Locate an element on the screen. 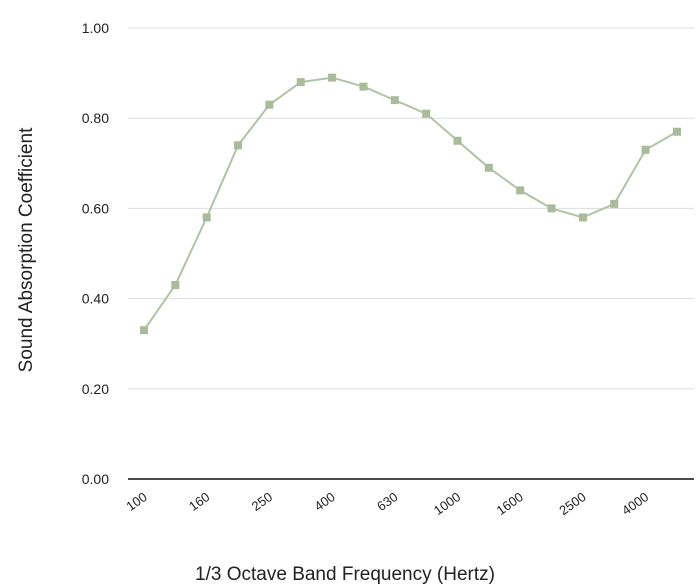 The width and height of the screenshot is (699, 586). x-tick-label: 2500 is located at coordinates (572, 503).